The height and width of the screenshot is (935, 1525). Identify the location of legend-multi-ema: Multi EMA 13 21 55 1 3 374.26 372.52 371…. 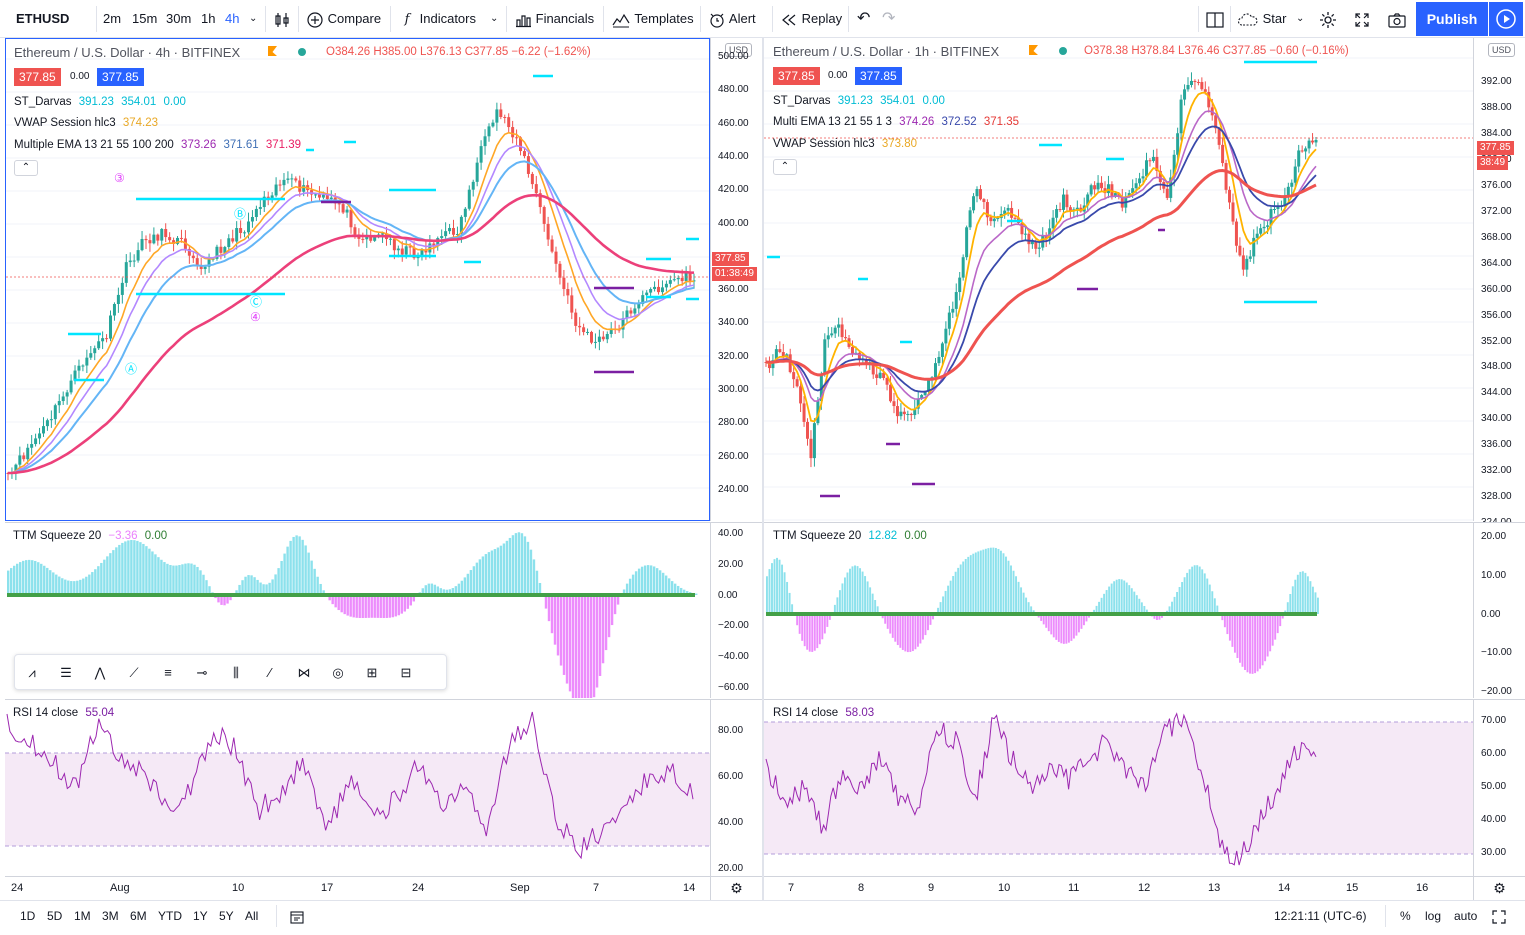
(896, 122).